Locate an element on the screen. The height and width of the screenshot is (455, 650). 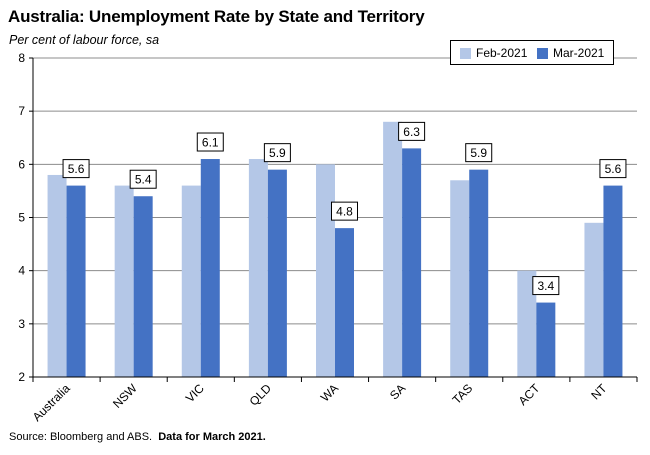
x-tick-label: QLD is located at coordinates (261, 395).